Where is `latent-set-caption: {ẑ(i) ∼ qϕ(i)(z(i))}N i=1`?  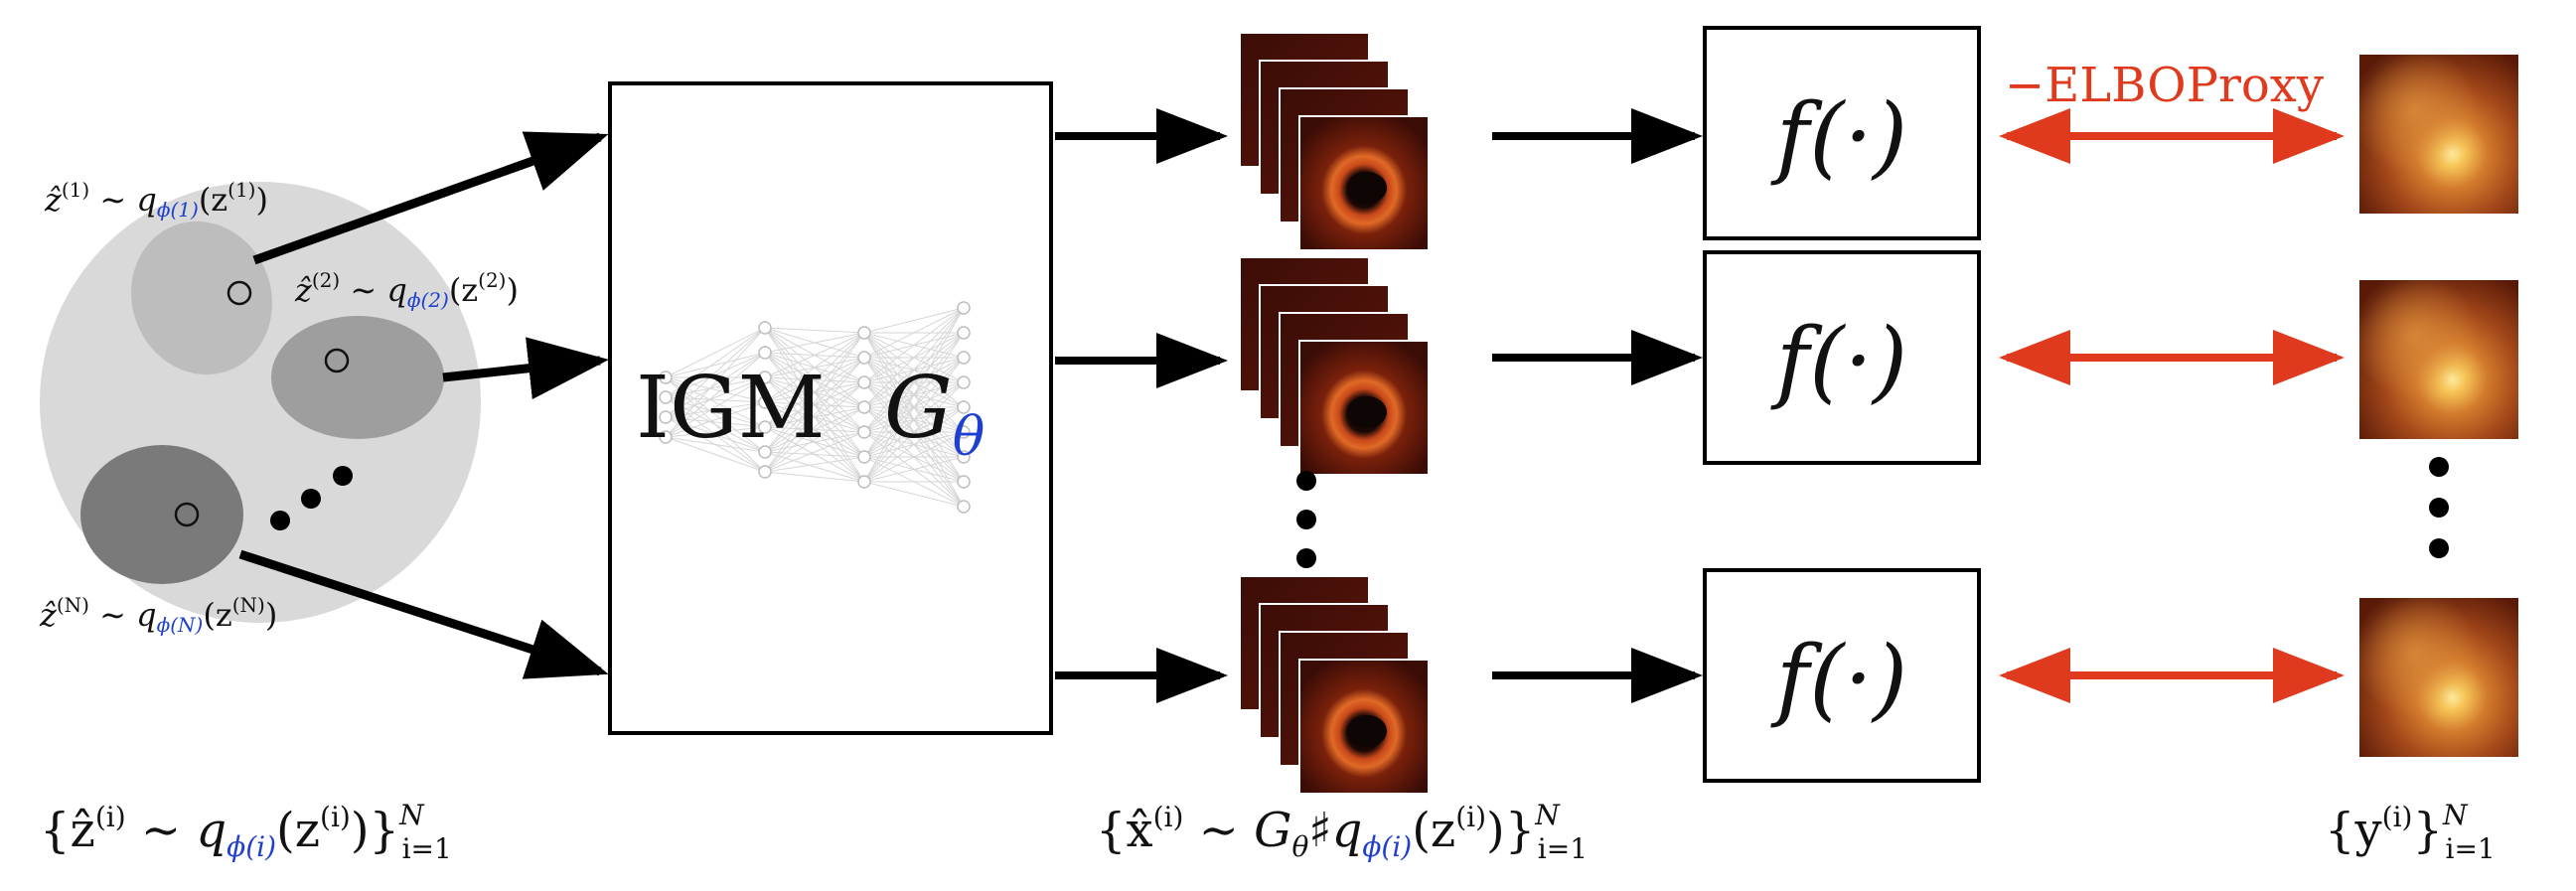
latent-set-caption: {ẑ(i) ∼ qϕ(i)(z(i))}N i=1 is located at coordinates (246, 832).